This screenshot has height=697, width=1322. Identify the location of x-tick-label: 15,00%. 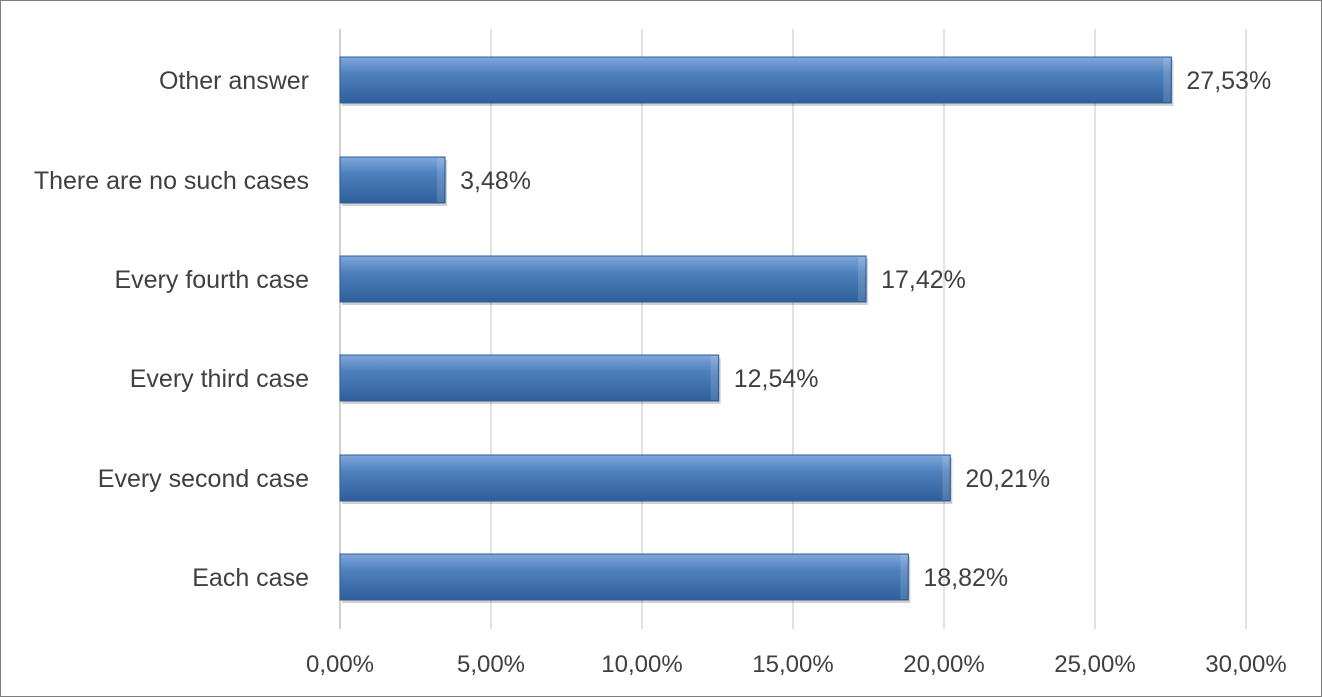
(792, 664).